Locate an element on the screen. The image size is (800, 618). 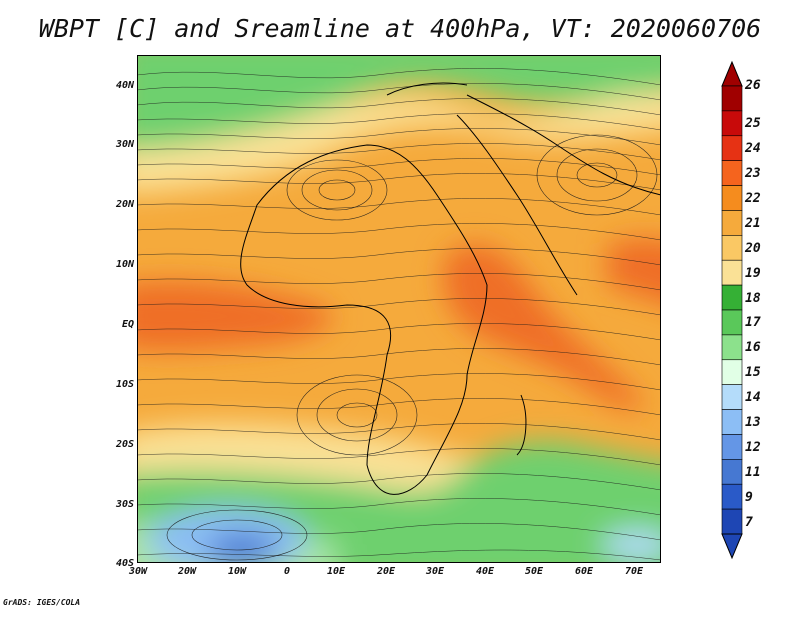
legend-value-label: 14 is located at coordinates (753, 398).